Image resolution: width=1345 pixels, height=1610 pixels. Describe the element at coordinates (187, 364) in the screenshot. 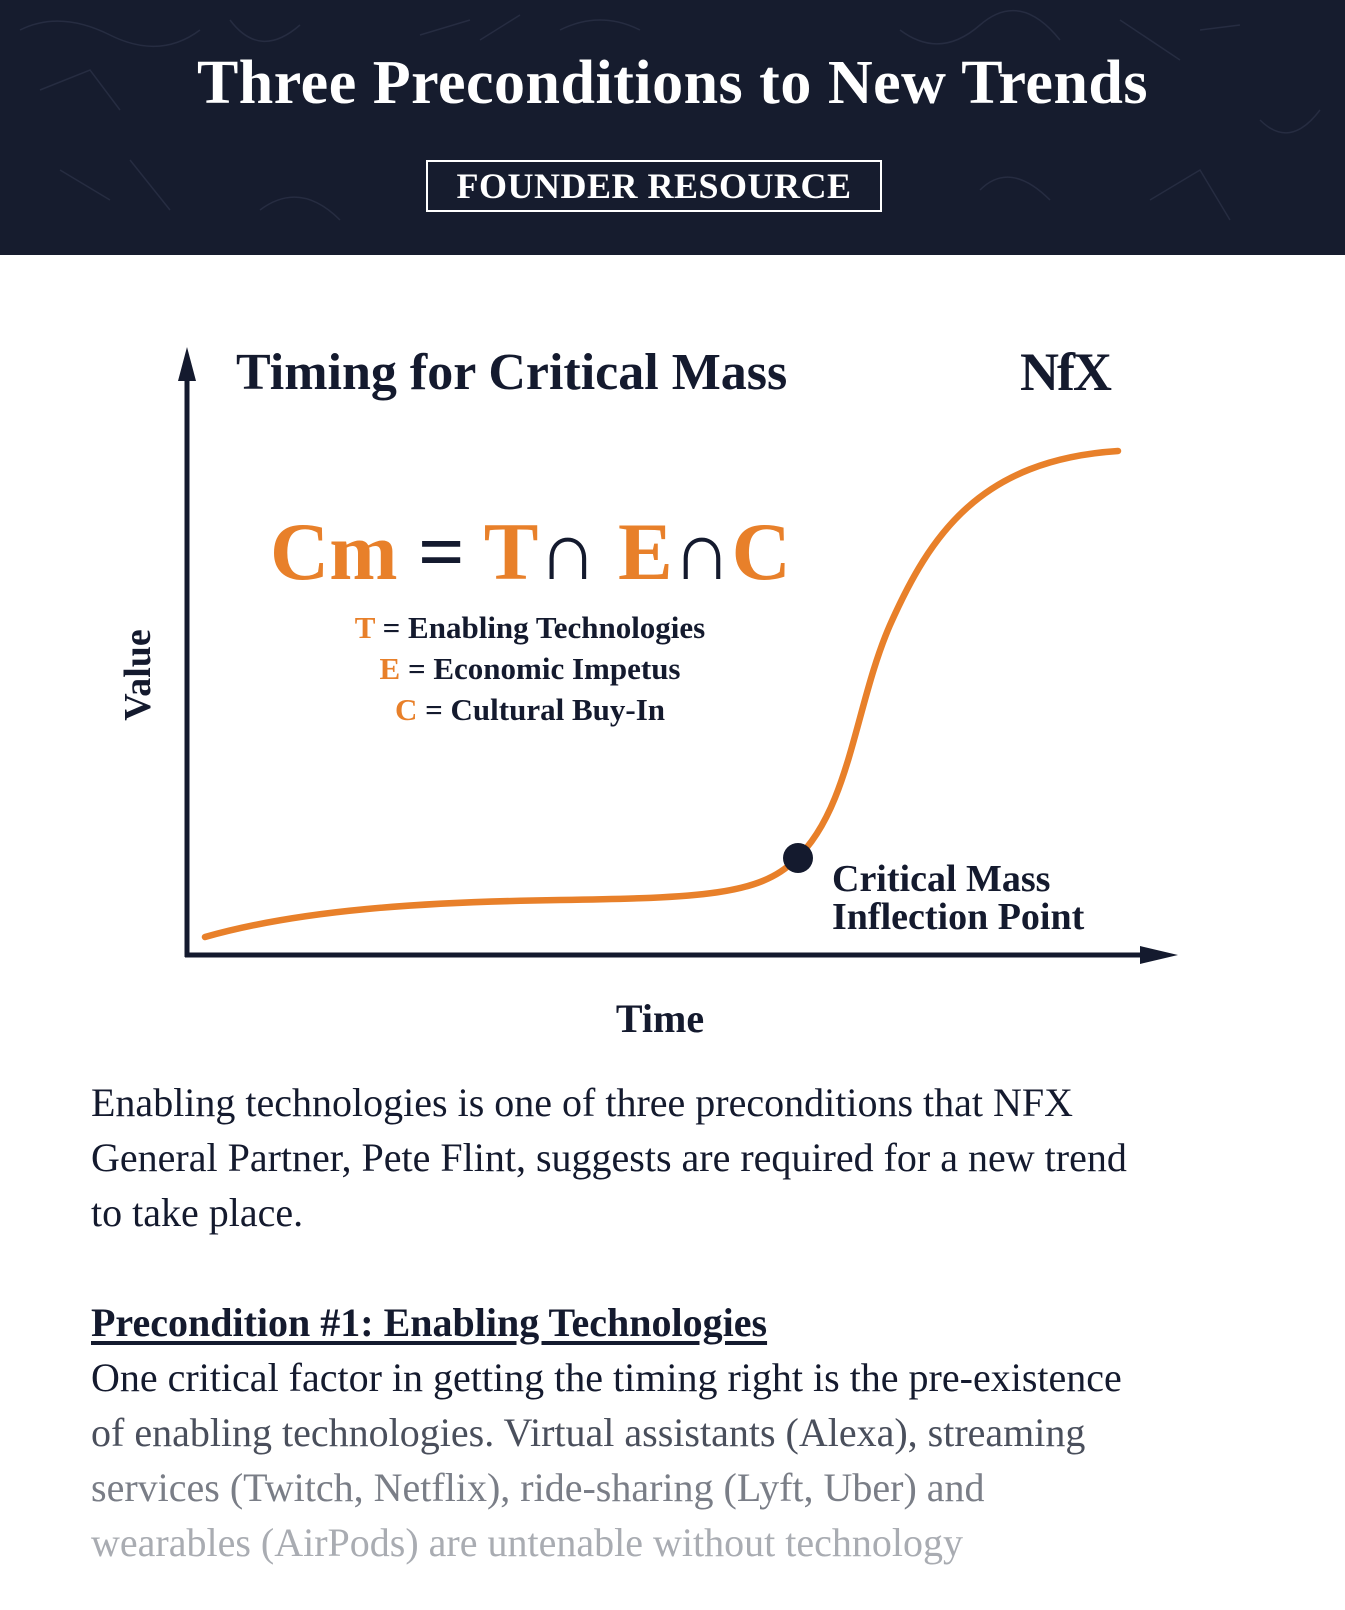

I see `y-axis-arrow` at that location.